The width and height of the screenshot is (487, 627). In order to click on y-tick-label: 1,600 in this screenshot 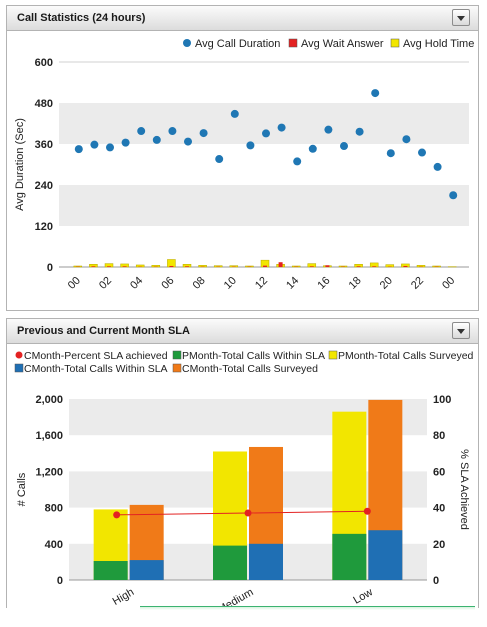, I will do `click(49, 436)`.